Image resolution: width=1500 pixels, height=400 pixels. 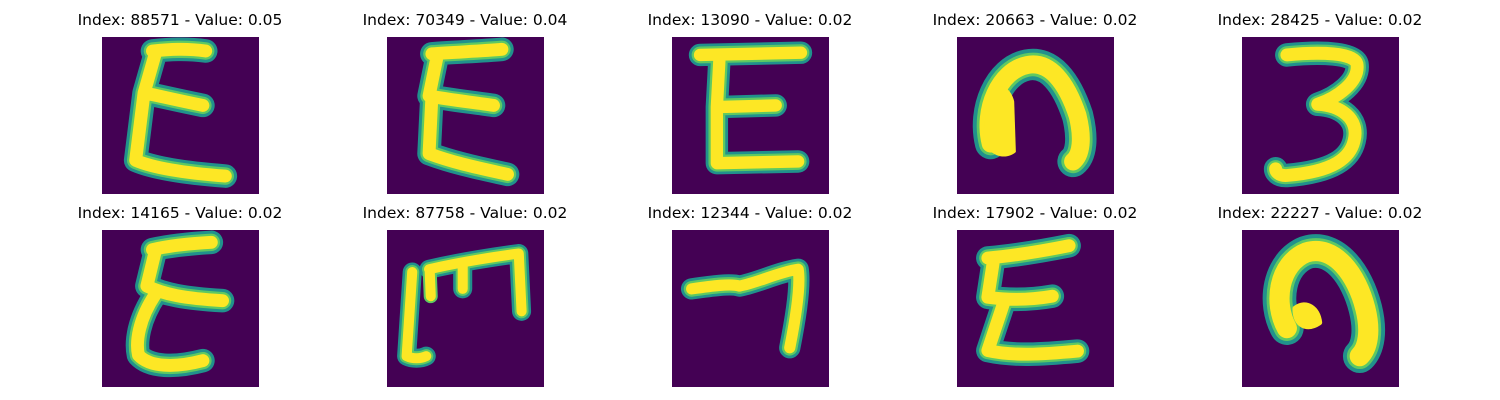 I want to click on panel-title: Index: 87758 - Value: 0.02, so click(x=465, y=213).